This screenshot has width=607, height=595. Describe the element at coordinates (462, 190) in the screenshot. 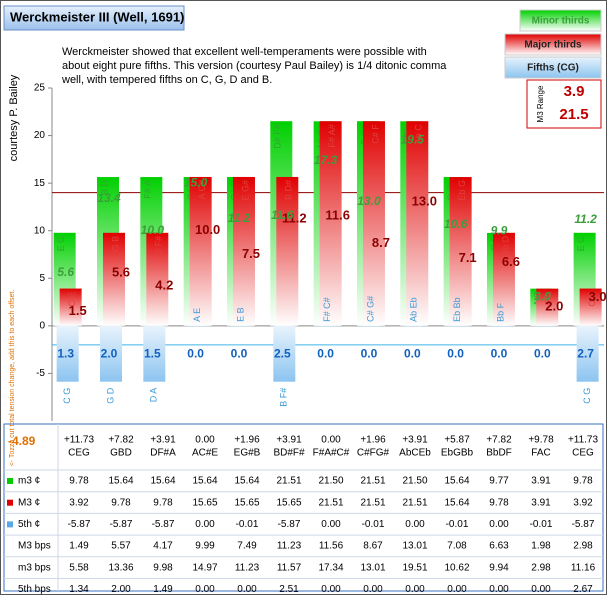

I see `note-label: Eb G` at that location.